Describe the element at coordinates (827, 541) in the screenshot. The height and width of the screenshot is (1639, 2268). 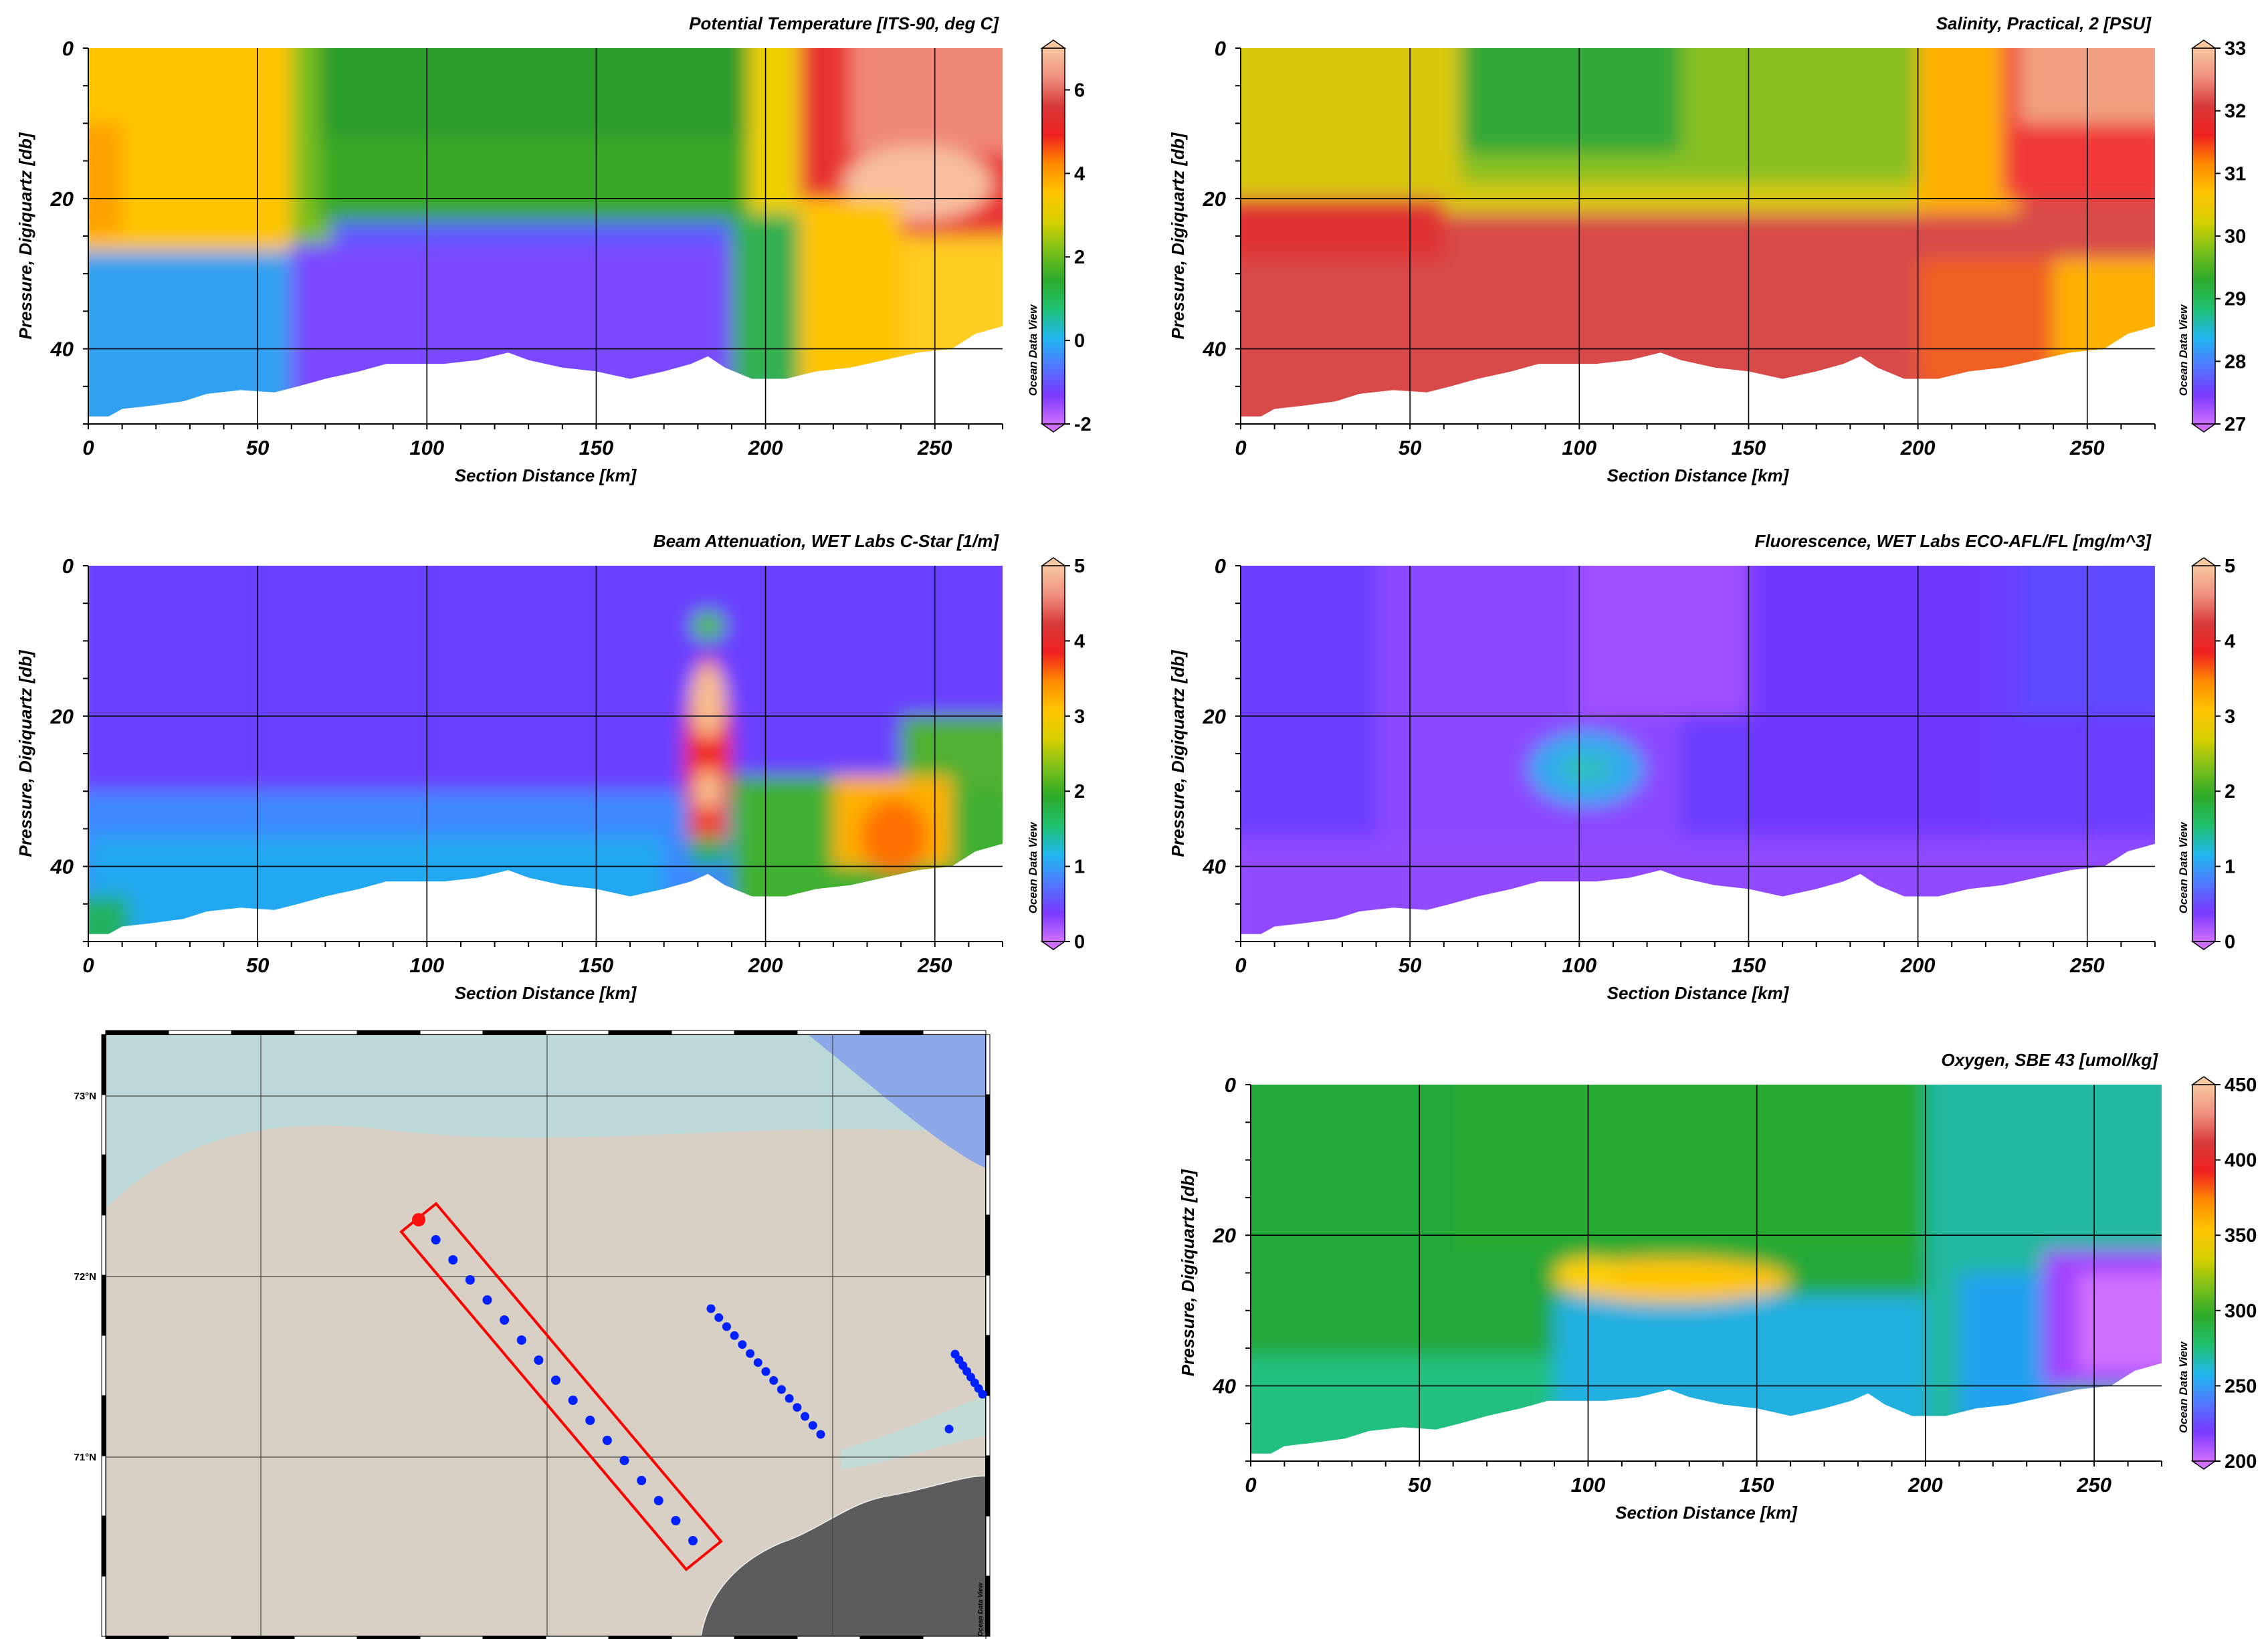
I see `panel-title: Beam Attenuation, WET Labs C-Star [1/m]` at that location.